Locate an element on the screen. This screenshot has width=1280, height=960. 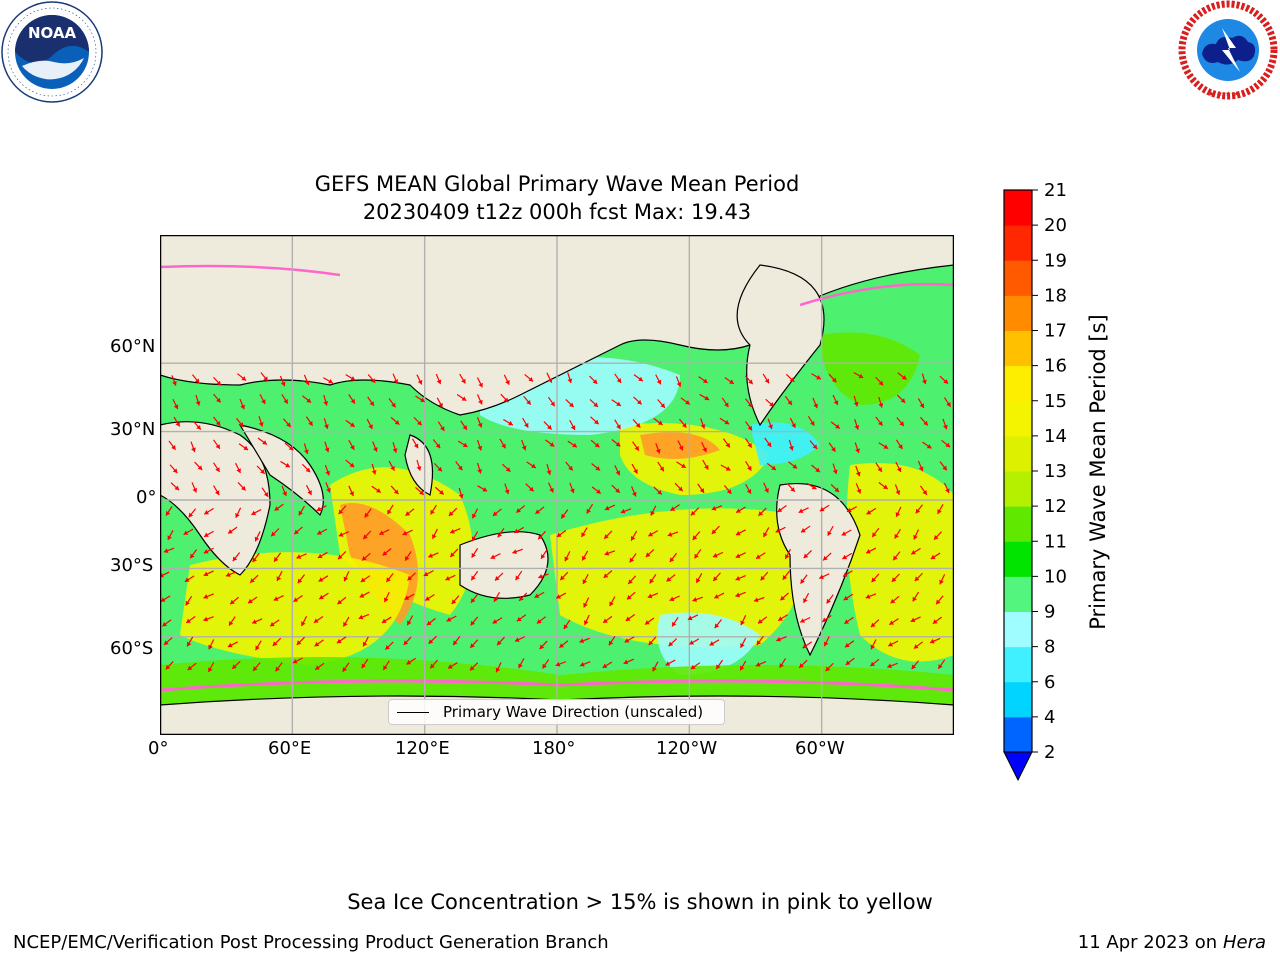
colorbar-tick-label: 2 is located at coordinates (1049, 752).